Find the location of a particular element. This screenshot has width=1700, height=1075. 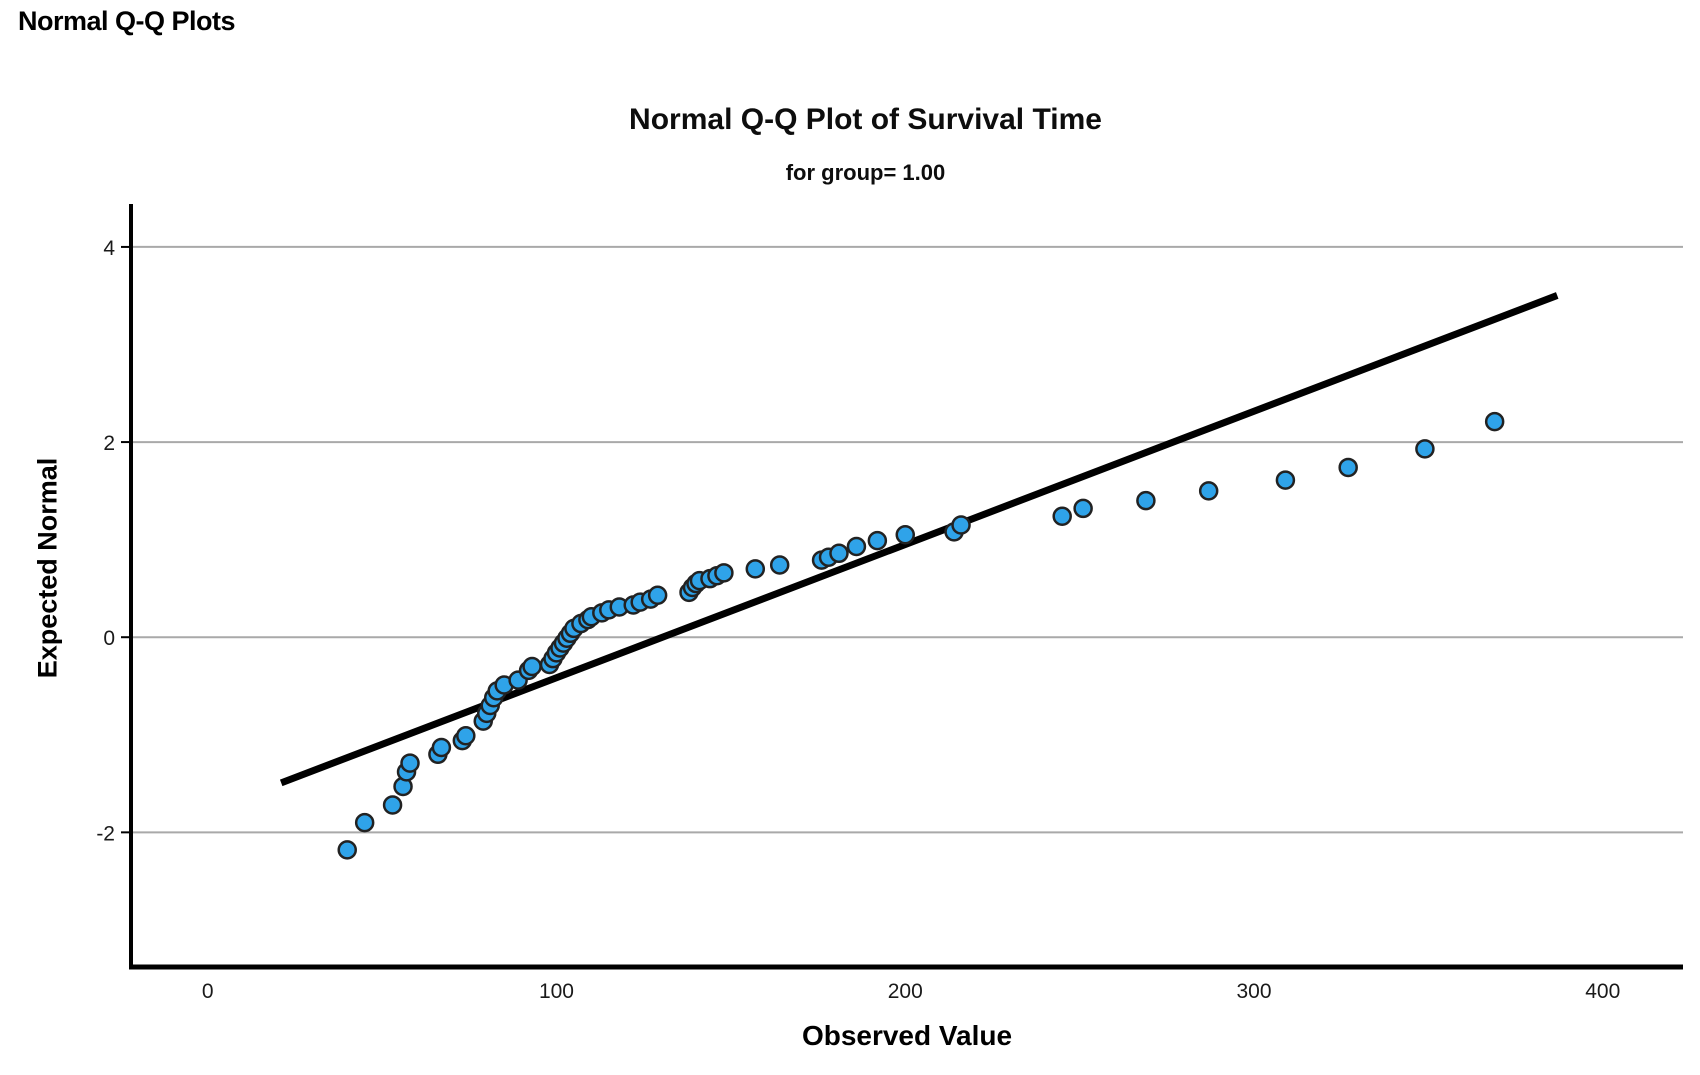

x-tick-label-100: 100 is located at coordinates (556, 991).